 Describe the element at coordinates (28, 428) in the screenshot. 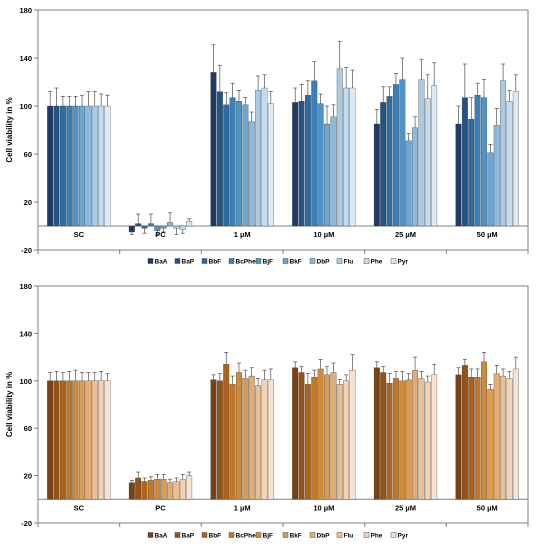

I see `y-tick-label: 60` at that location.